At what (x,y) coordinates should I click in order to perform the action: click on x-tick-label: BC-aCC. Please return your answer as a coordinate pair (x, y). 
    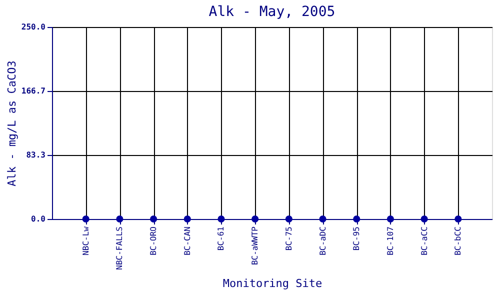
    Looking at the image, I should click on (424, 241).